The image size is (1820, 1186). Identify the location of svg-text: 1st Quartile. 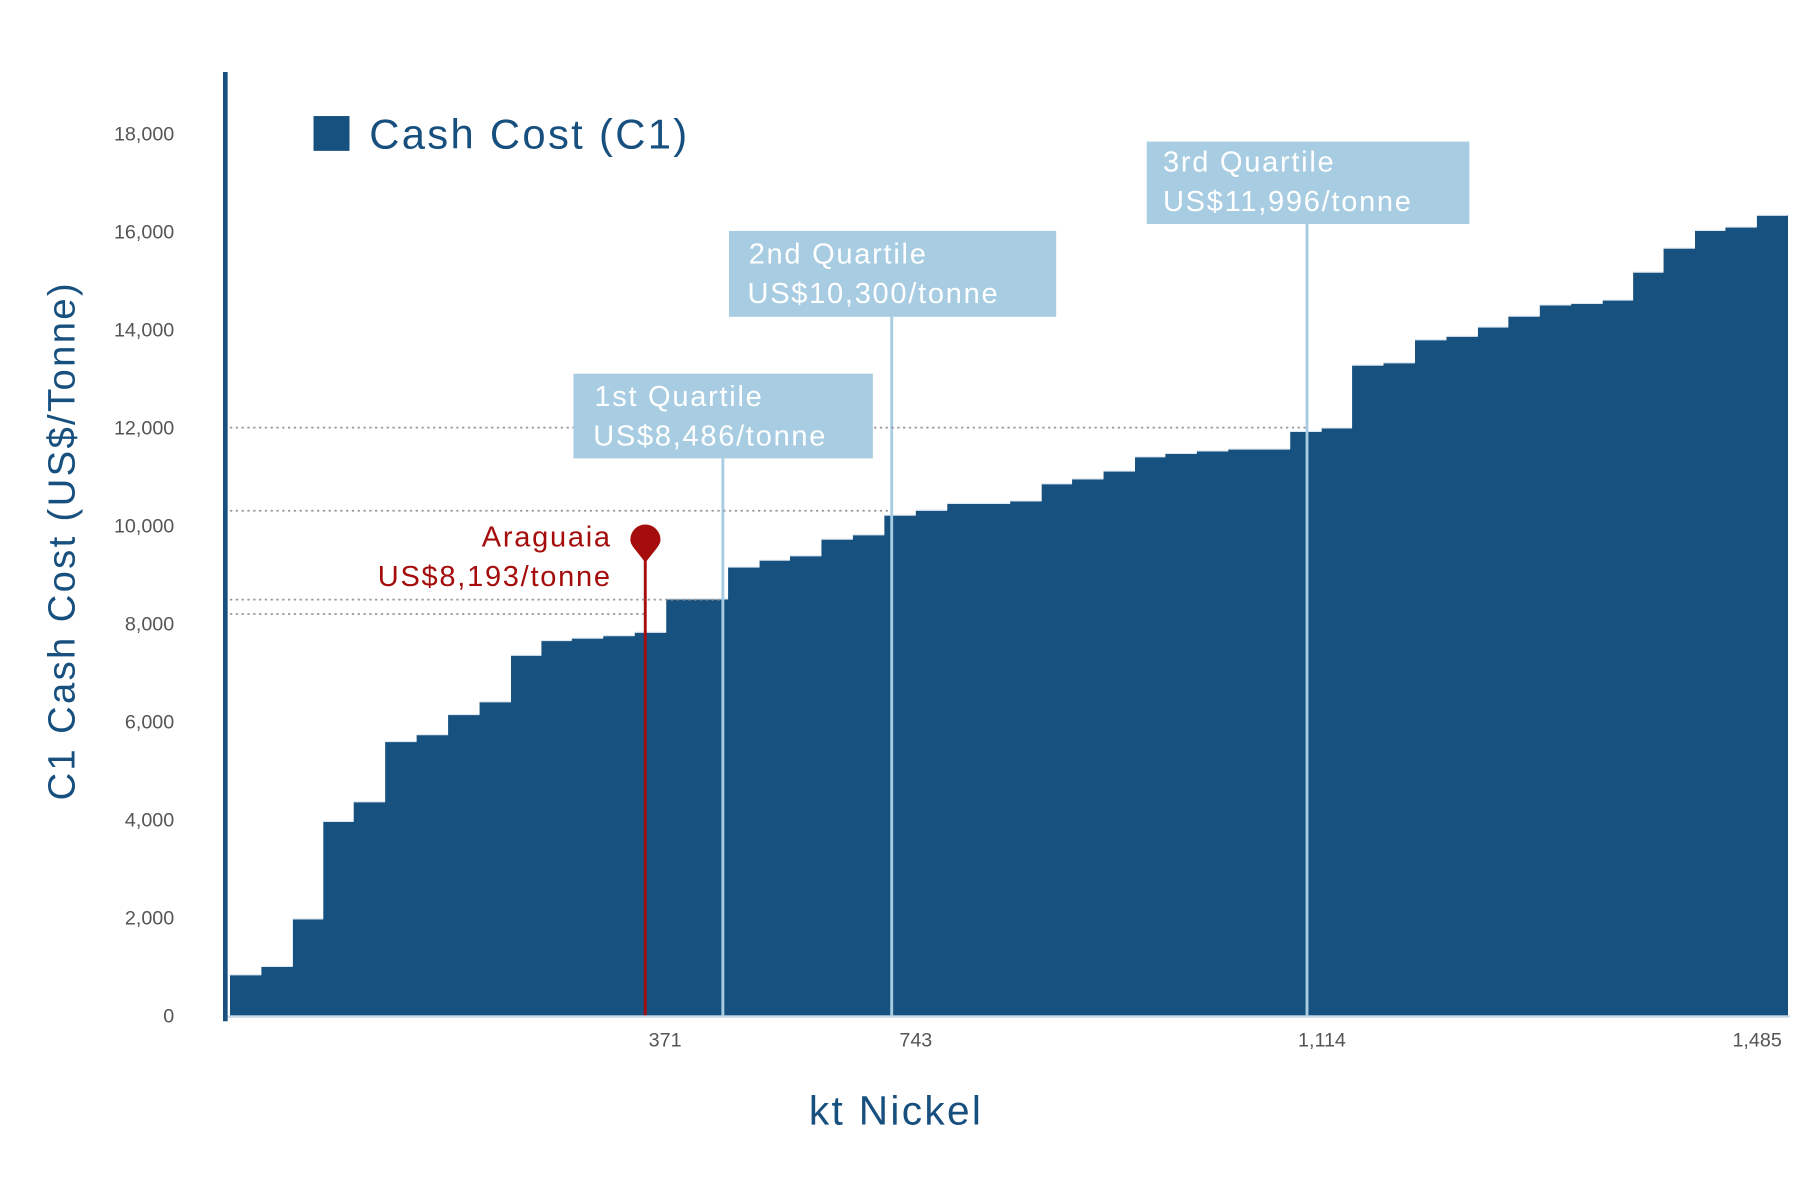
(678, 397).